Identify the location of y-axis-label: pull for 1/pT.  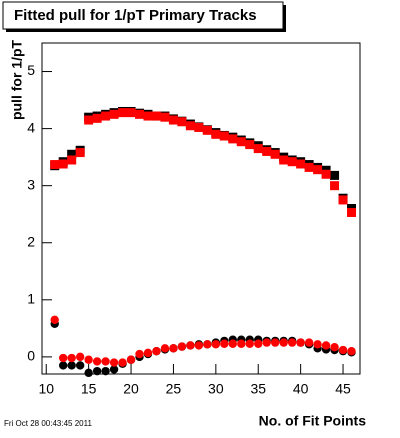
(17, 80).